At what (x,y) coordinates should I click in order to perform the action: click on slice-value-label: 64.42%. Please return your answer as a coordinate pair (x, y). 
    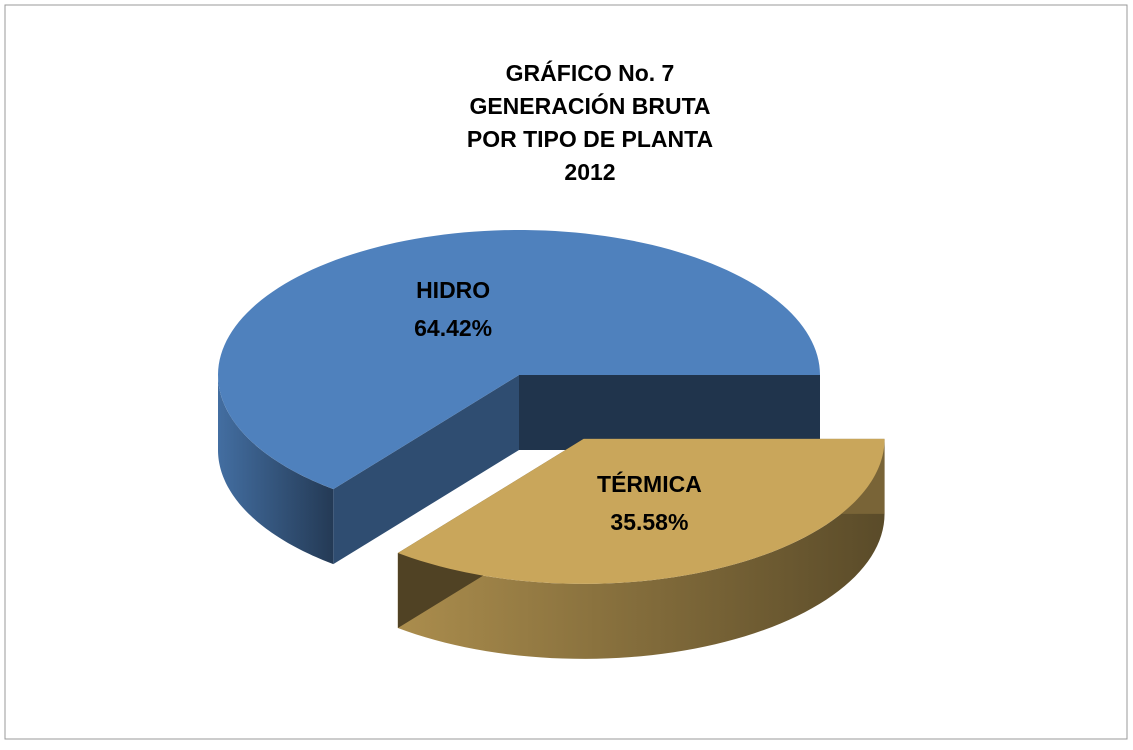
    Looking at the image, I should click on (453, 328).